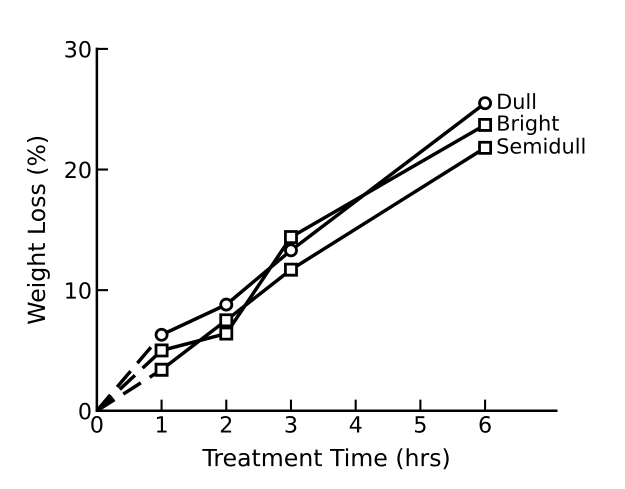  What do you see at coordinates (291, 424) in the screenshot?
I see `x-tick-label: 3` at bounding box center [291, 424].